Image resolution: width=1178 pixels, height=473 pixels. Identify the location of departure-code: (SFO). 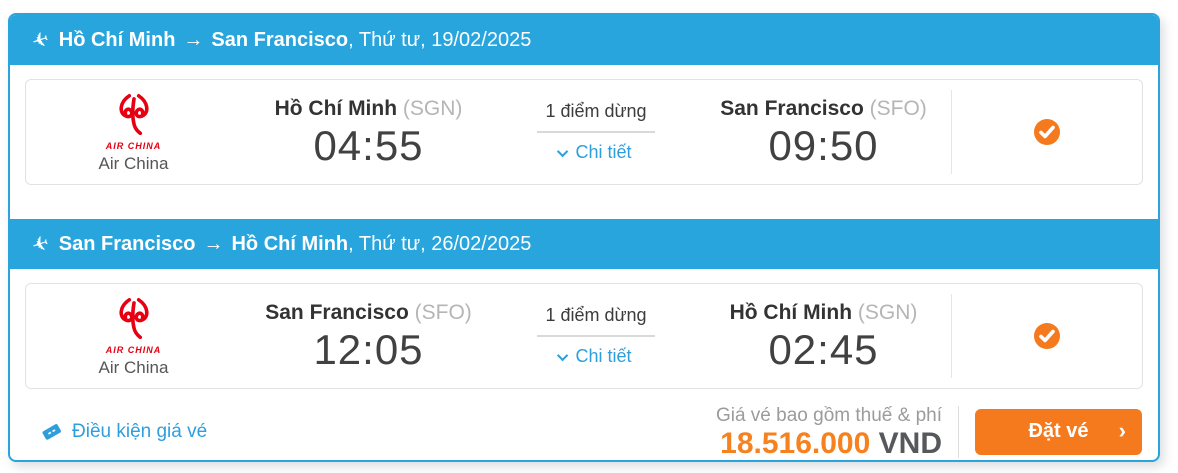
(443, 312).